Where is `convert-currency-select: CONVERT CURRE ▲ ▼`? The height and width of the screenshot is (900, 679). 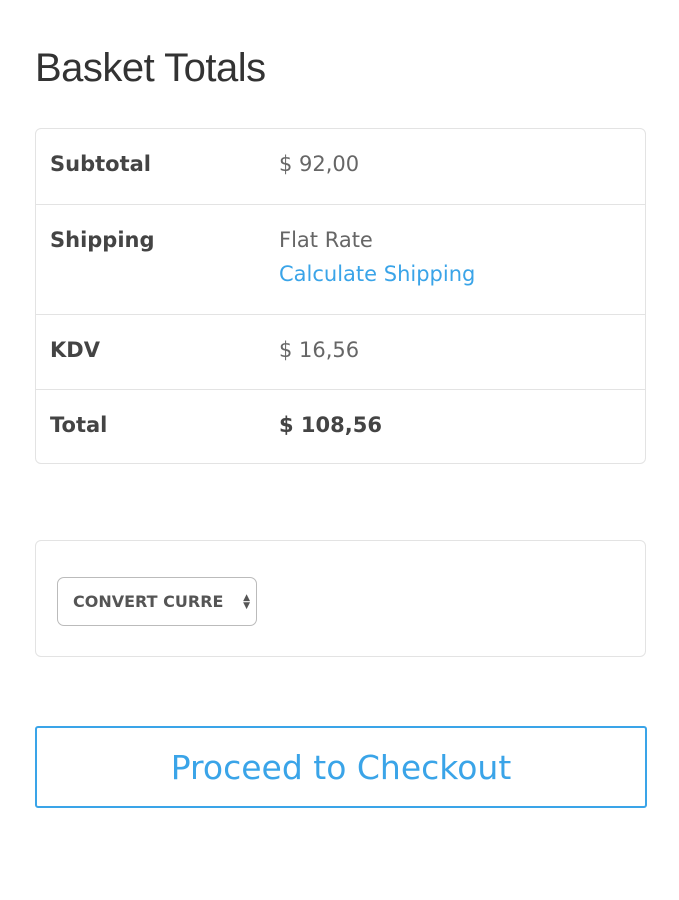
convert-currency-select: CONVERT CURRE ▲ ▼ is located at coordinates (157, 601).